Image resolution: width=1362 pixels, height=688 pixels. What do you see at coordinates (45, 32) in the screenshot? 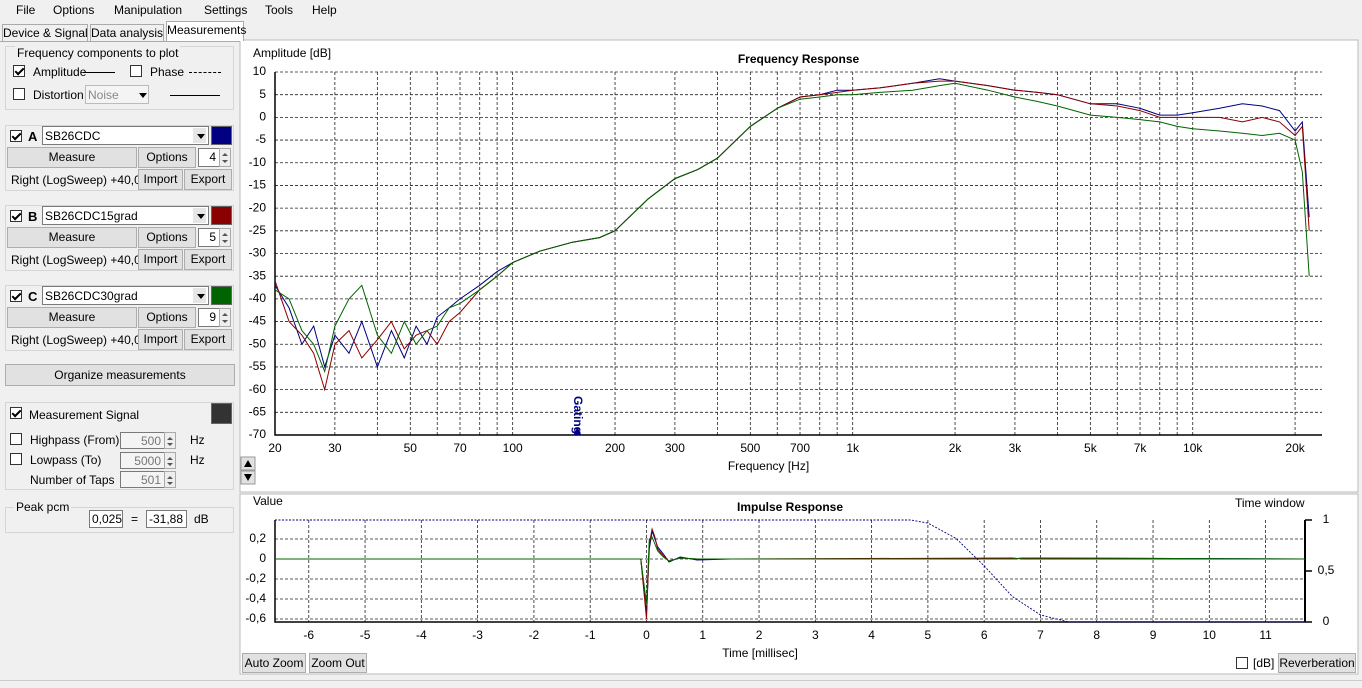
I see `tab: Device & Signal` at bounding box center [45, 32].